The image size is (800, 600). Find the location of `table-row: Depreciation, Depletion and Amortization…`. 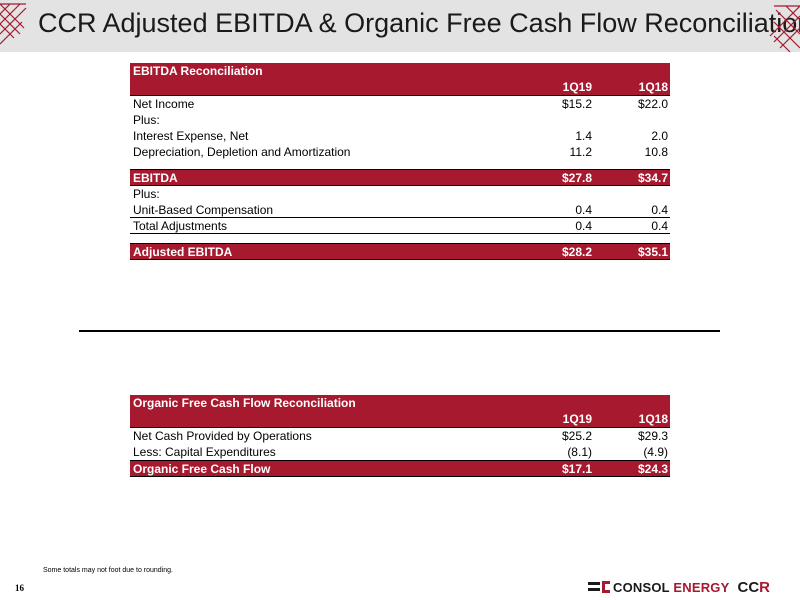

table-row: Depreciation, Depletion and Amortization… is located at coordinates (400, 152).